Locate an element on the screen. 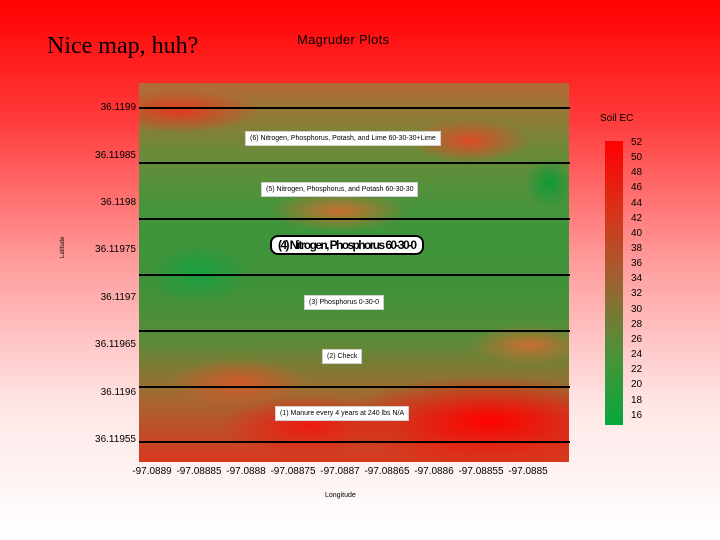  x-tick-label: -97.0886 is located at coordinates (434, 471).